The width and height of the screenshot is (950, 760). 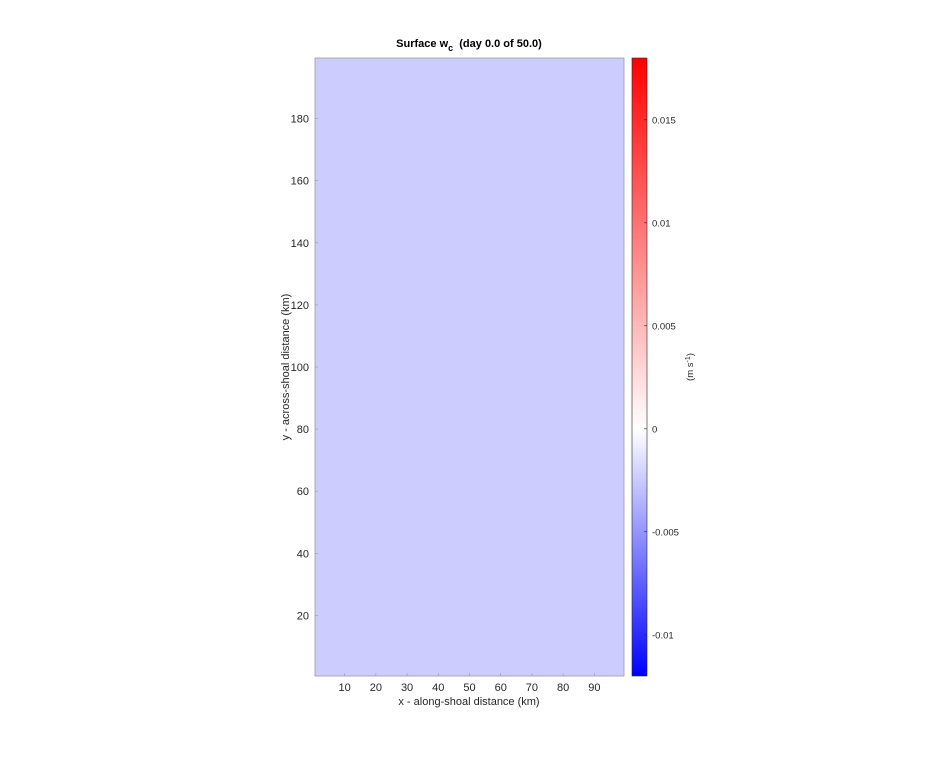 What do you see at coordinates (497, 44) in the screenshot?
I see `chart-title-suffix: (day 0.0 of 50.0)` at bounding box center [497, 44].